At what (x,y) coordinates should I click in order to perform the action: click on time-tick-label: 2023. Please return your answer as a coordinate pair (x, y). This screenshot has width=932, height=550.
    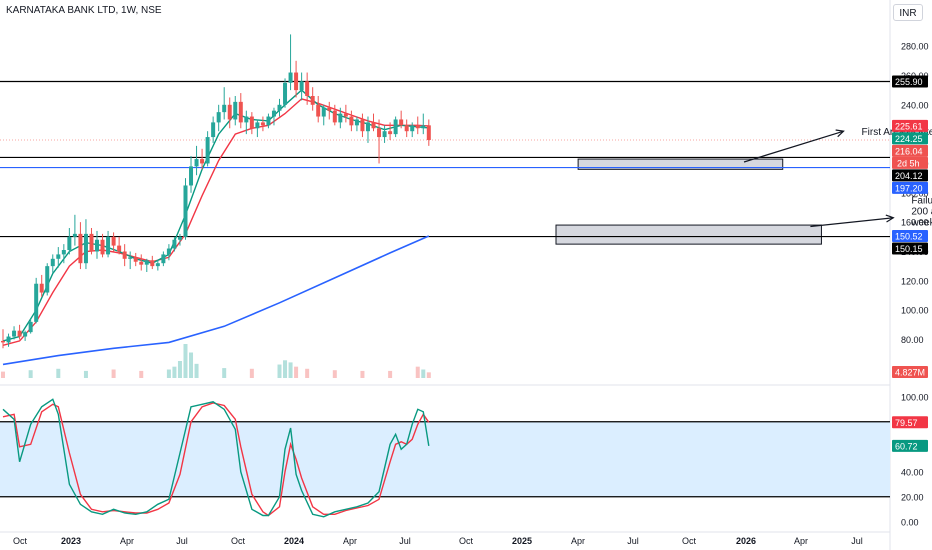
    Looking at the image, I should click on (71, 541).